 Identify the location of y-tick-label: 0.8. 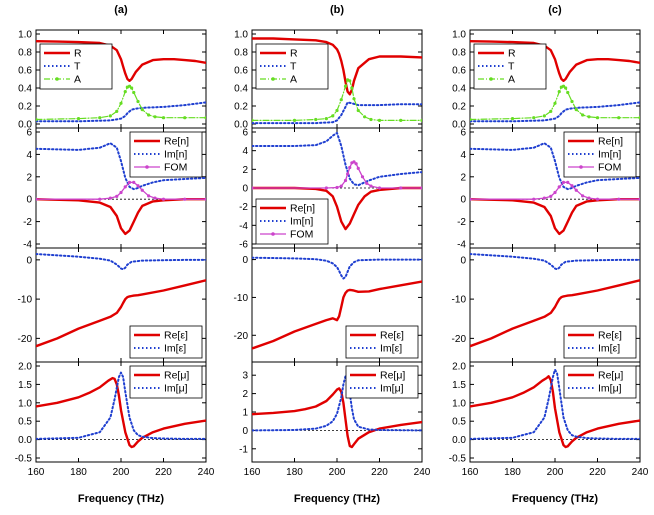
(459, 53).